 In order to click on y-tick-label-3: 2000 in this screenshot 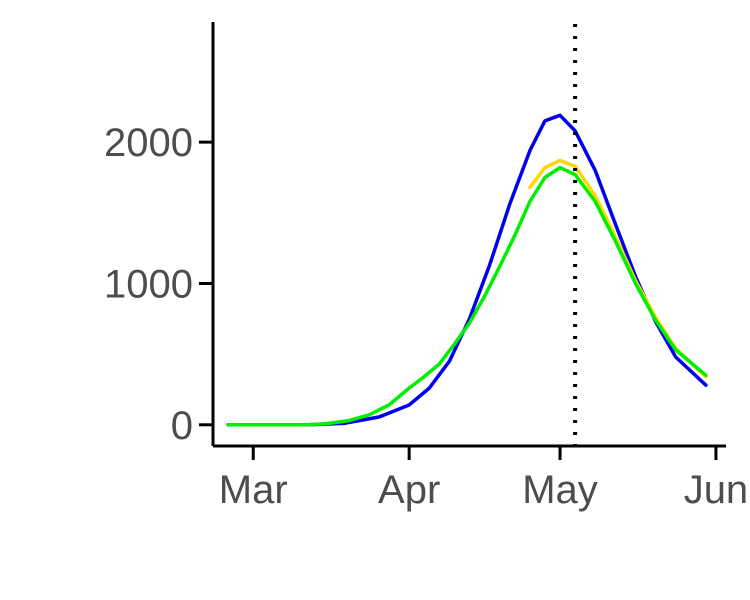, I will do `click(148, 143)`.